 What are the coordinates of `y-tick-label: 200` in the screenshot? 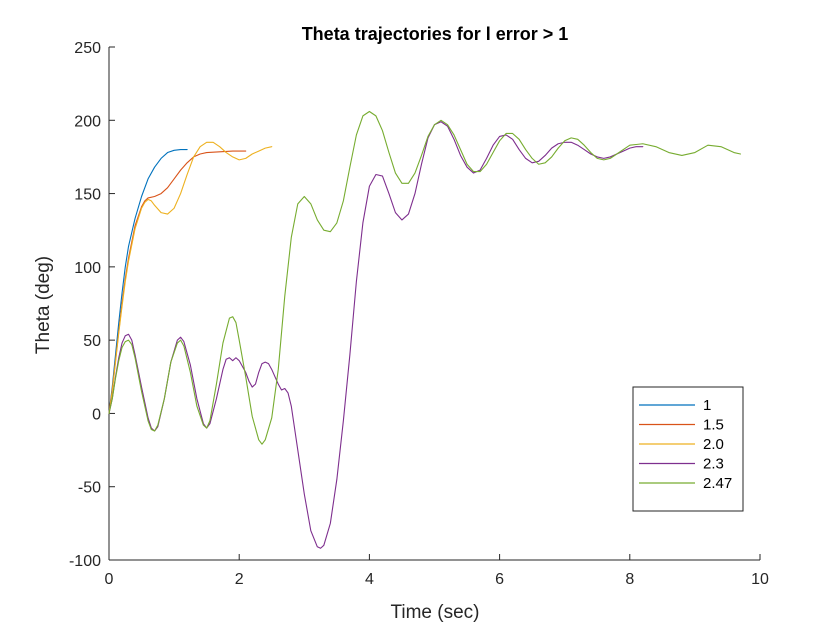 It's located at (87, 121).